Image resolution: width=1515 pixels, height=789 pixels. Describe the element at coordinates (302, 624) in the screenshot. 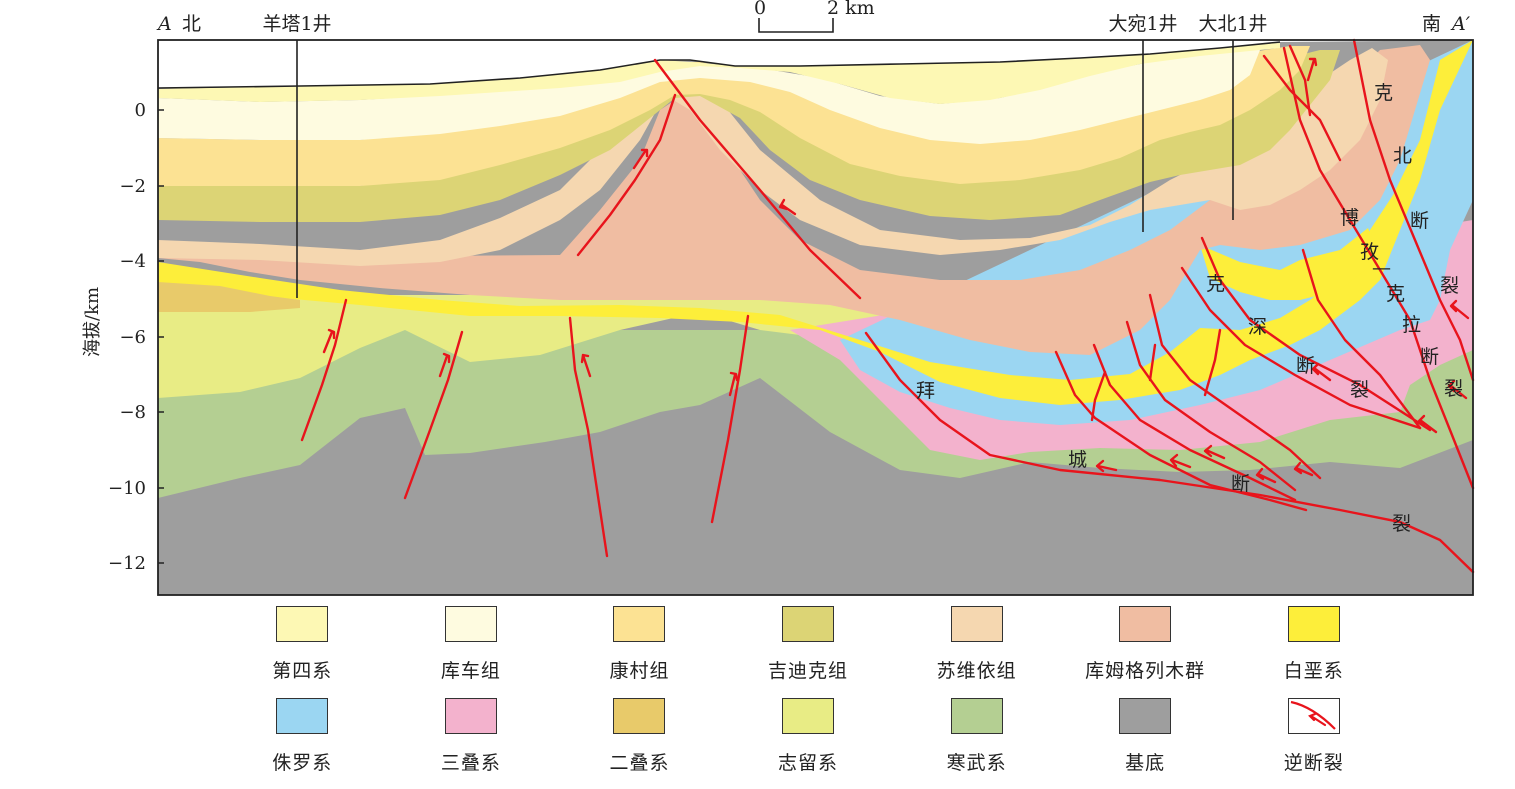

I see `swatch-quaternary` at that location.